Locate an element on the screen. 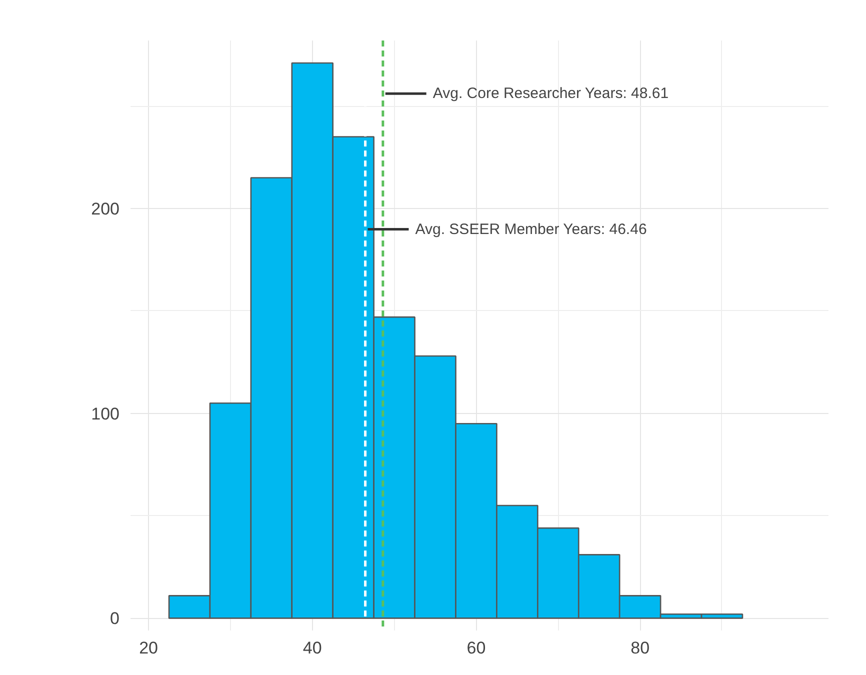  x-tick-label: 60 is located at coordinates (476, 648).